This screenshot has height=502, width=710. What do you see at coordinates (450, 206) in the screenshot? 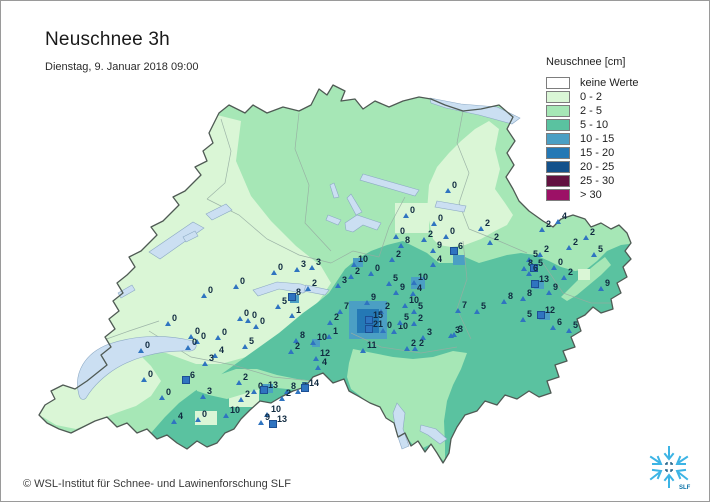
I see `lake-walen` at bounding box center [450, 206].